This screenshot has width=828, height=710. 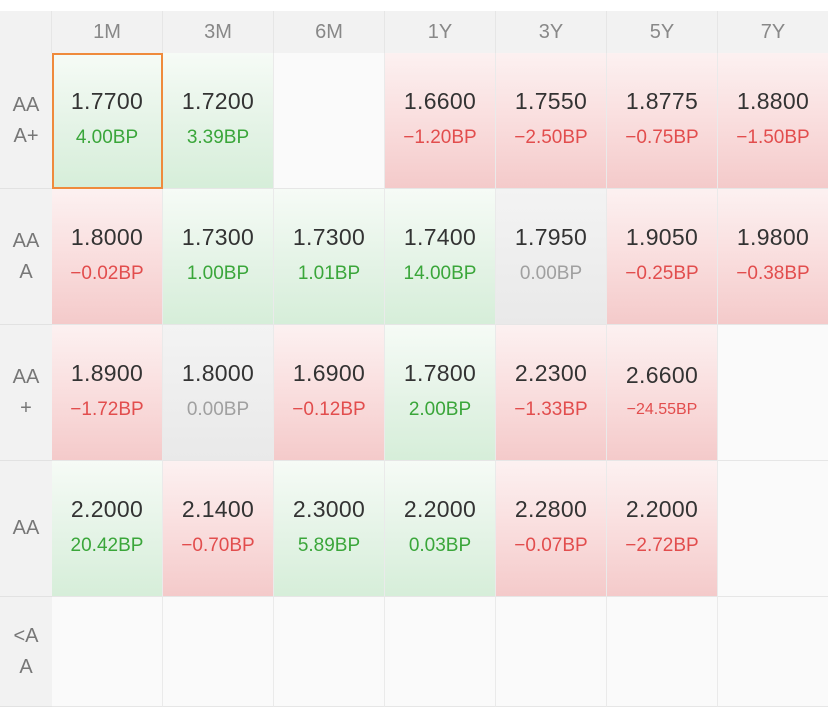 I want to click on rate-change: −2.50BP, so click(x=551, y=137).